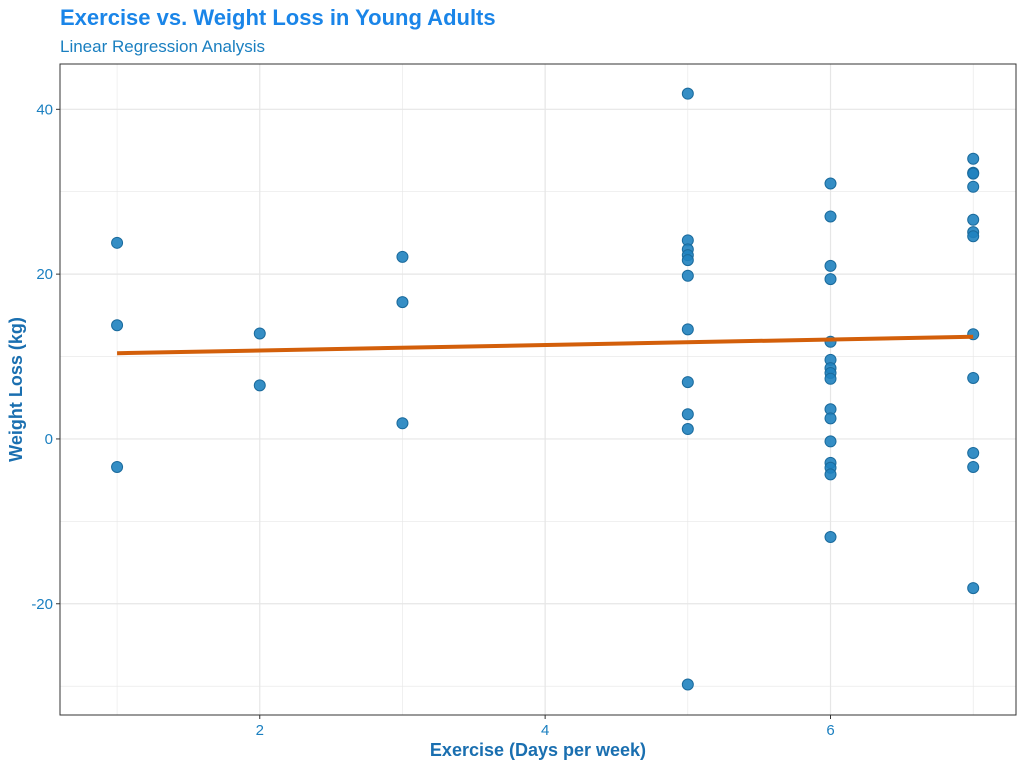 The height and width of the screenshot is (768, 1024). What do you see at coordinates (830, 730) in the screenshot?
I see `x-tick-label: 6` at bounding box center [830, 730].